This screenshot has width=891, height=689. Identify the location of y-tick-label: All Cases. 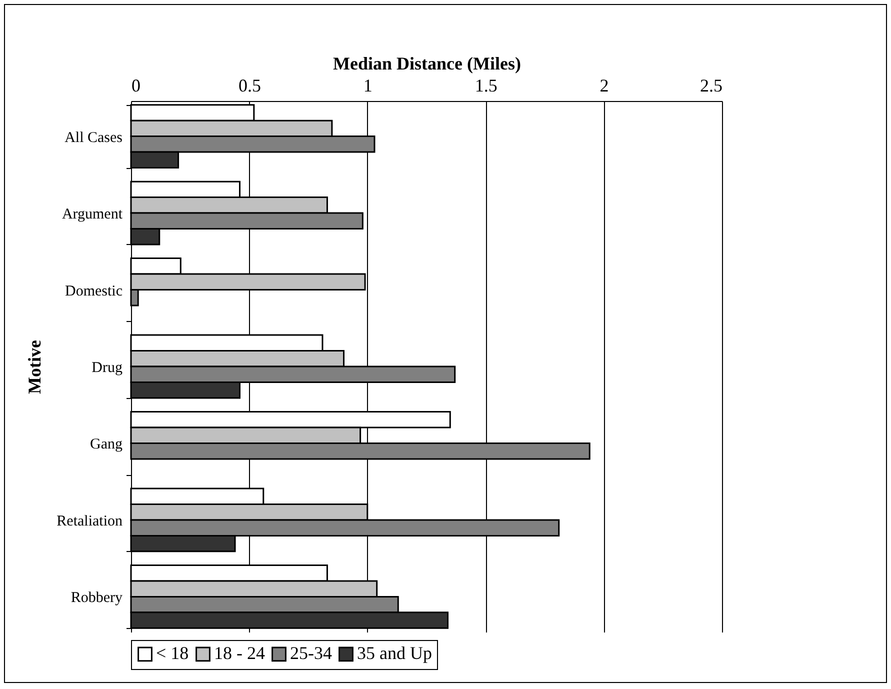
(93, 138).